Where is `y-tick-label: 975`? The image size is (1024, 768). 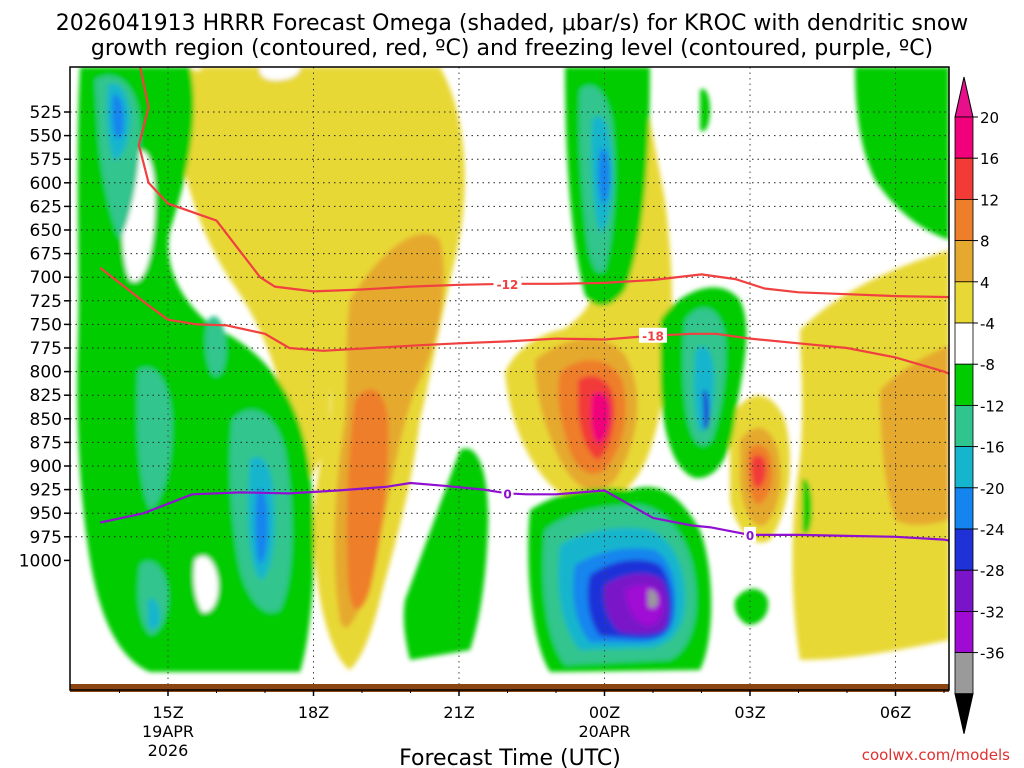
y-tick-label: 975 is located at coordinates (46, 538).